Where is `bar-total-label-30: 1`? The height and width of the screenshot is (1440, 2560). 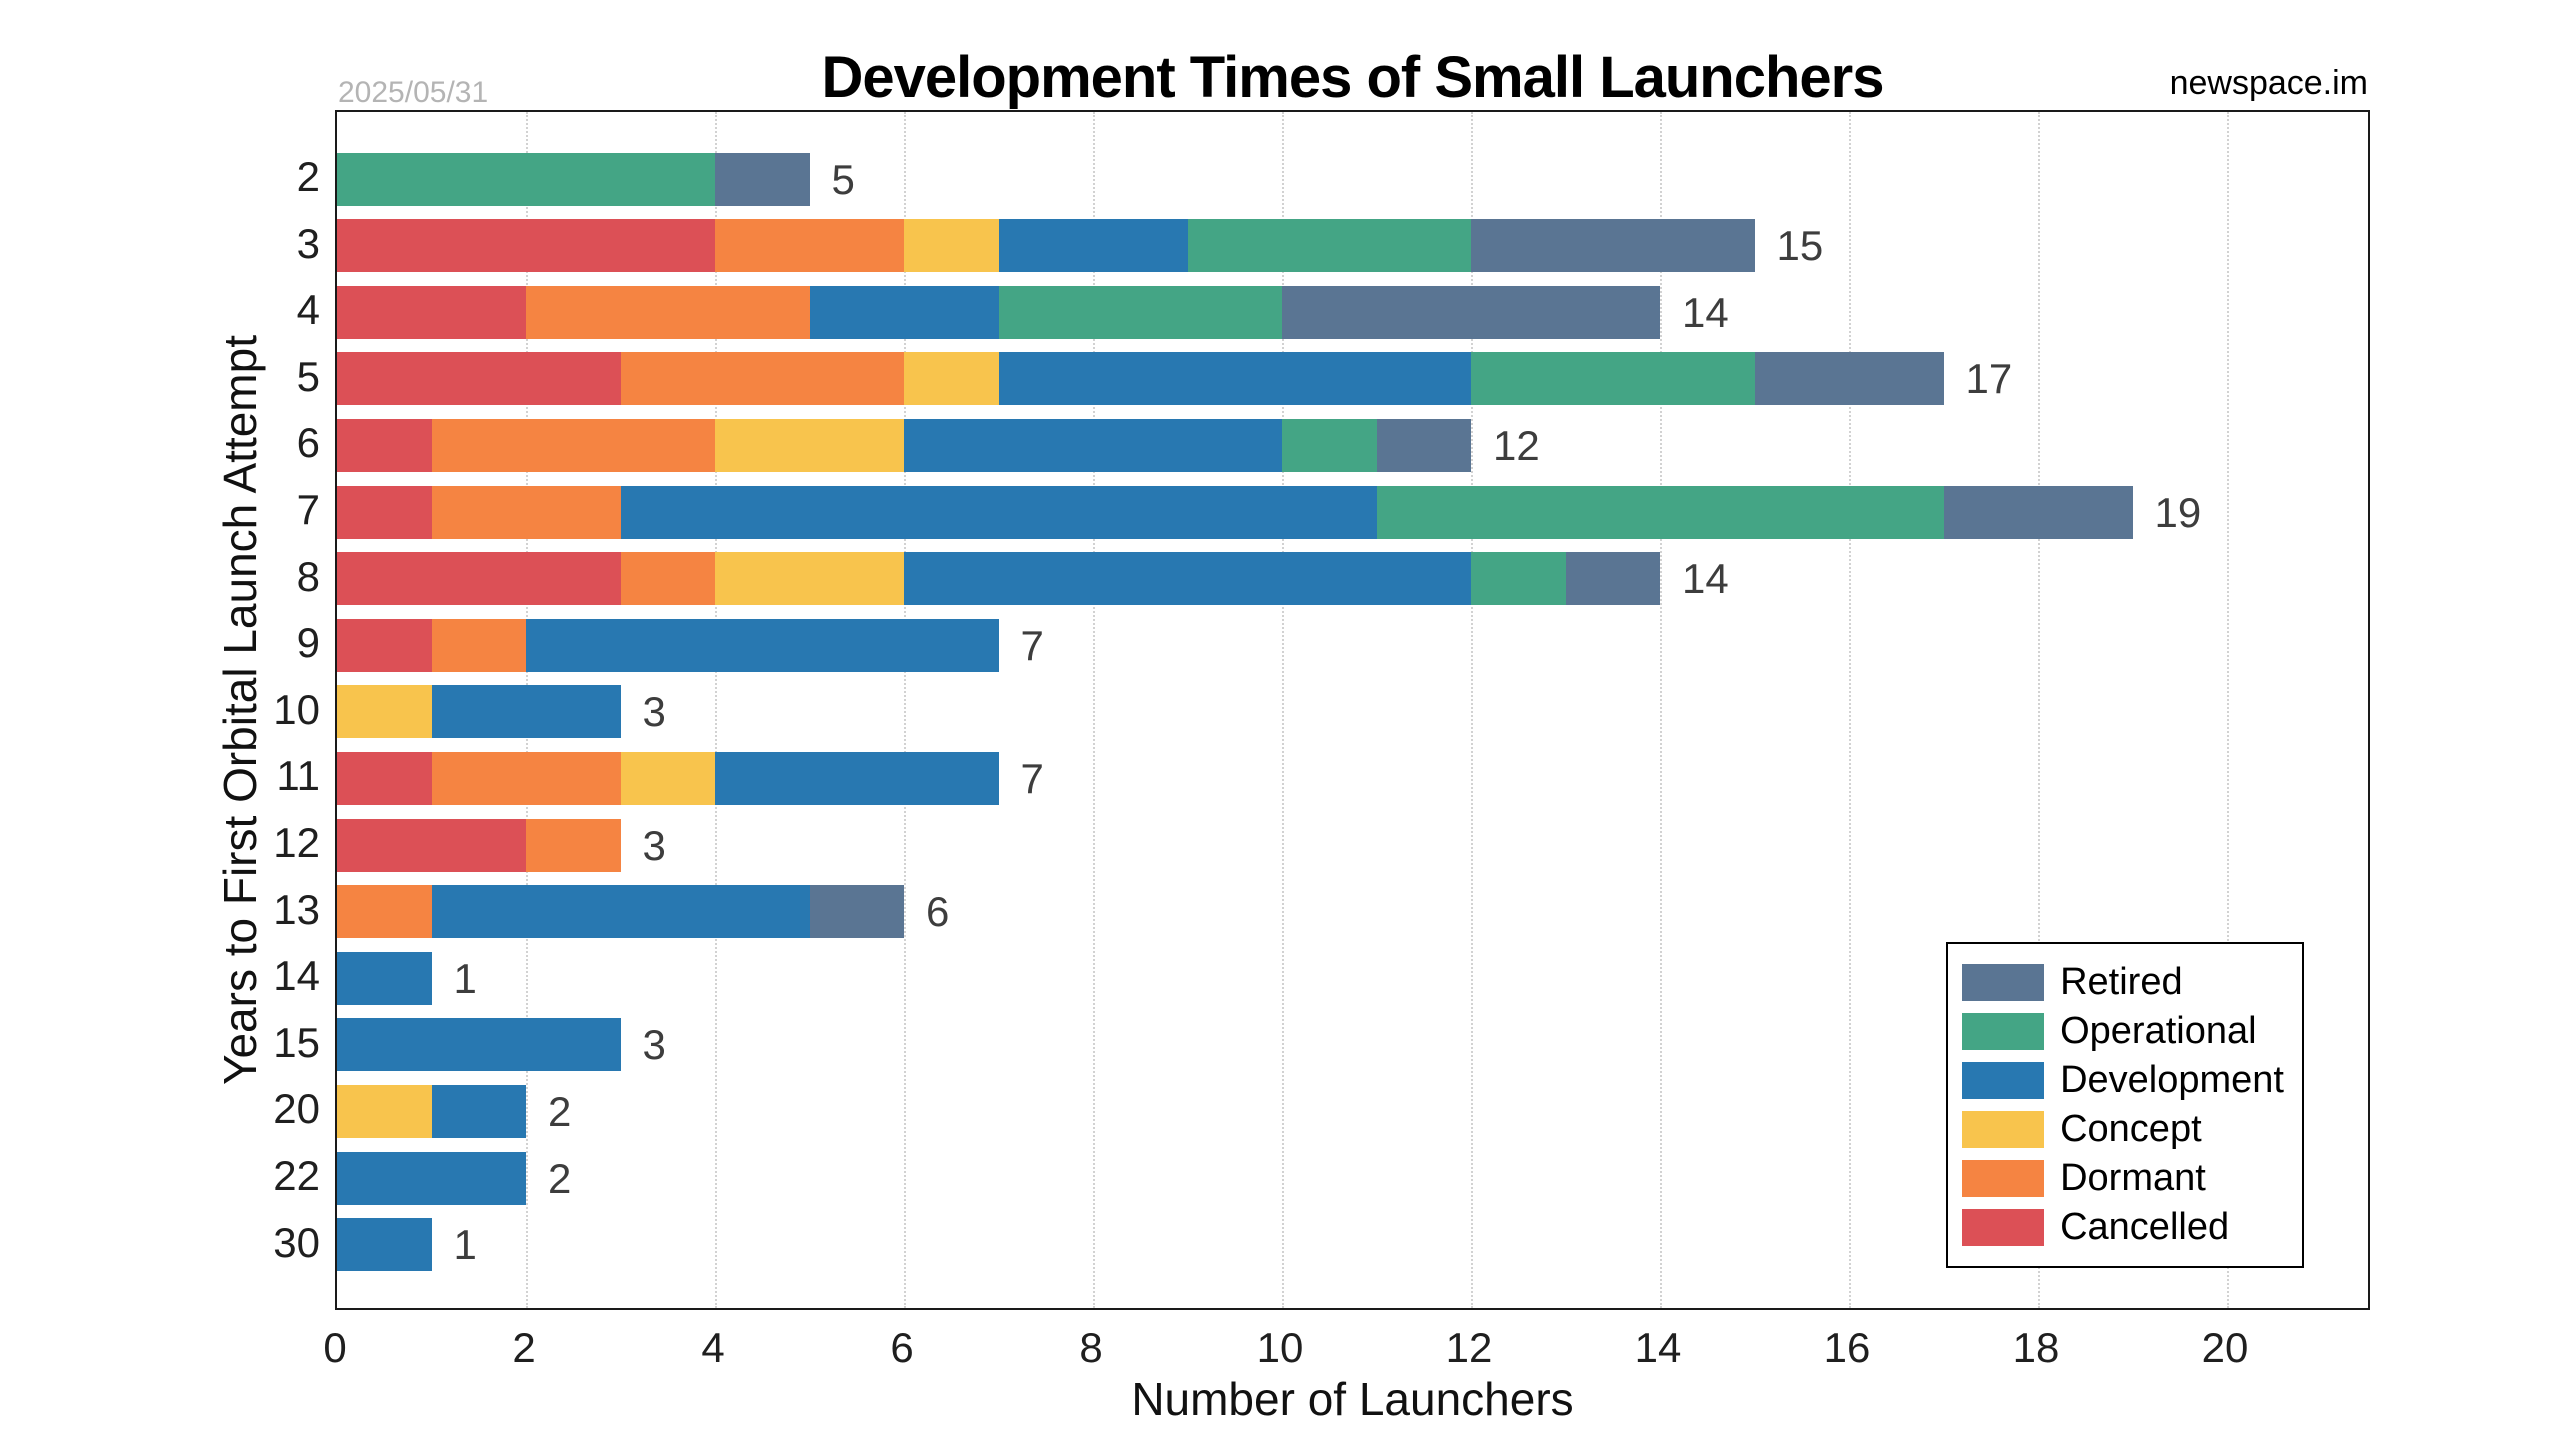
bar-total-label-30: 1 is located at coordinates (465, 1245).